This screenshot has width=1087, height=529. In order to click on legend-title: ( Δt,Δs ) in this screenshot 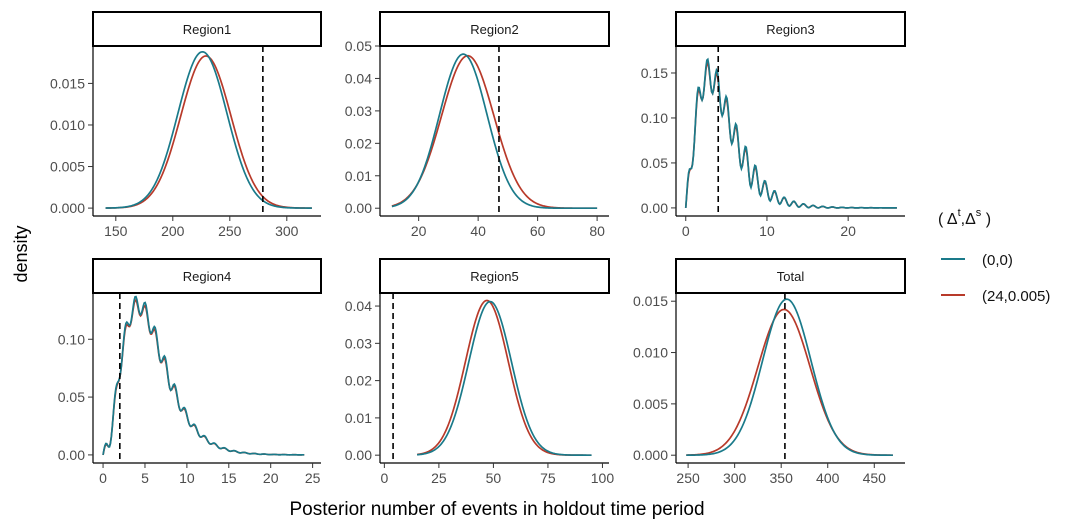, I will do `click(964, 217)`.